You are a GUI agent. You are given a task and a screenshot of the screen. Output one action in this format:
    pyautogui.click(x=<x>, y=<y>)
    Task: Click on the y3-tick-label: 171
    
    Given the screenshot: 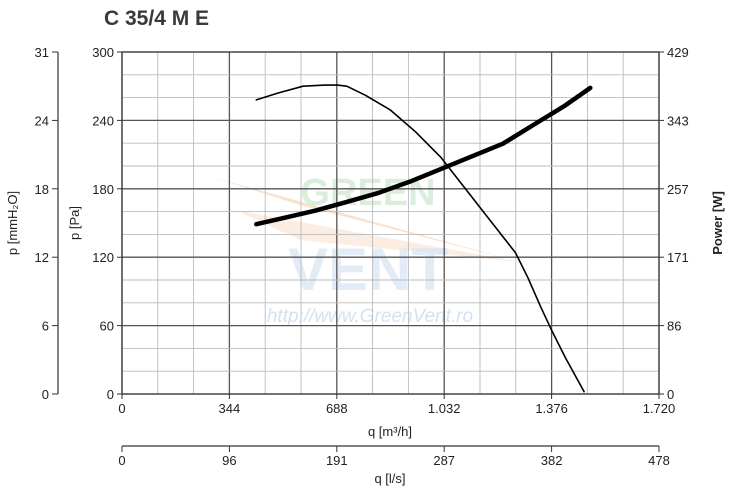 What is the action you would take?
    pyautogui.click(x=678, y=257)
    